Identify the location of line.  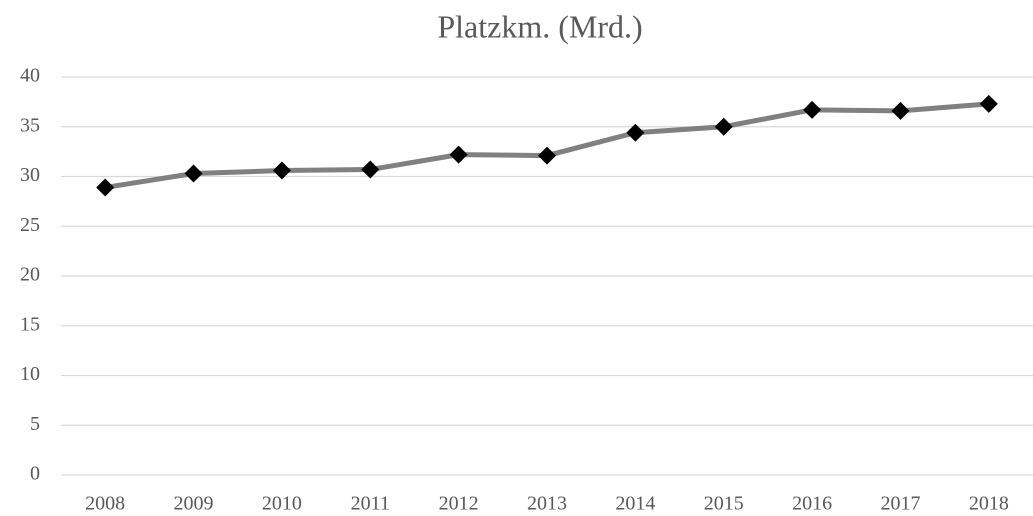
(547, 145).